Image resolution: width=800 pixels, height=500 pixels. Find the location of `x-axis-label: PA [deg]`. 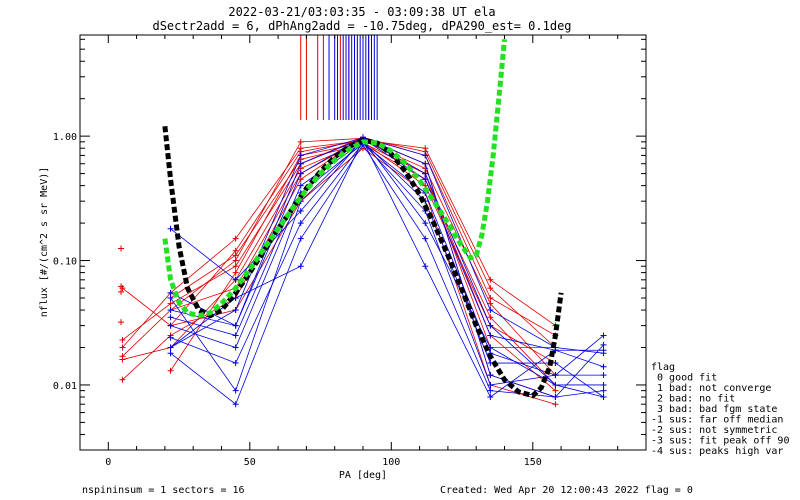

x-axis-label: PA [deg] is located at coordinates (363, 475).